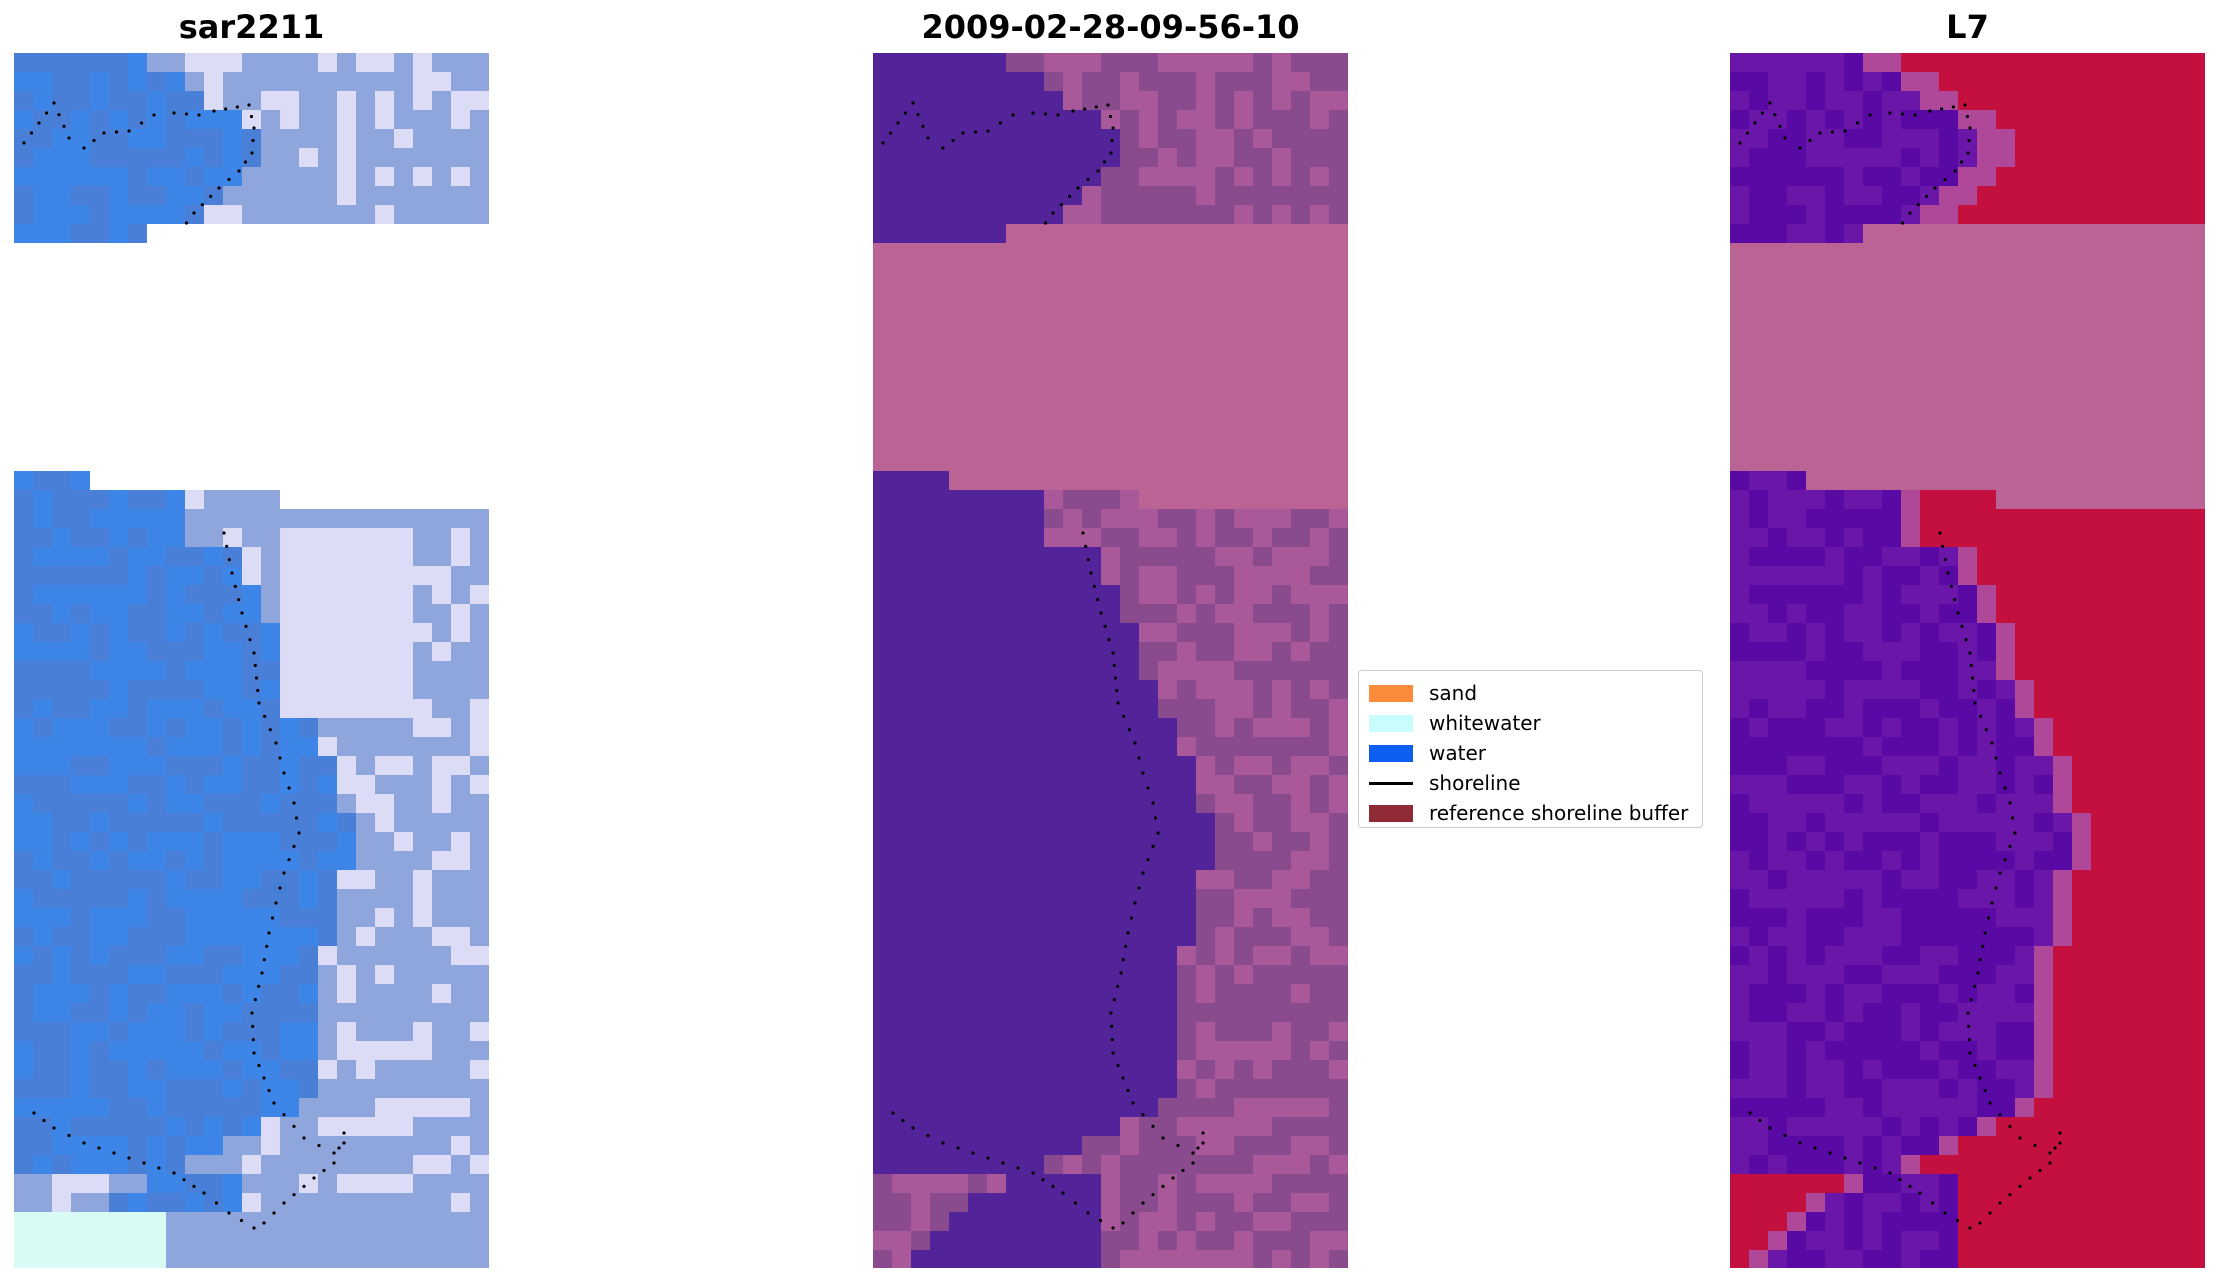 Image resolution: width=2219 pixels, height=1283 pixels. What do you see at coordinates (1559, 813) in the screenshot?
I see `legend-label-reference-buffer: reference shoreline buffer` at bounding box center [1559, 813].